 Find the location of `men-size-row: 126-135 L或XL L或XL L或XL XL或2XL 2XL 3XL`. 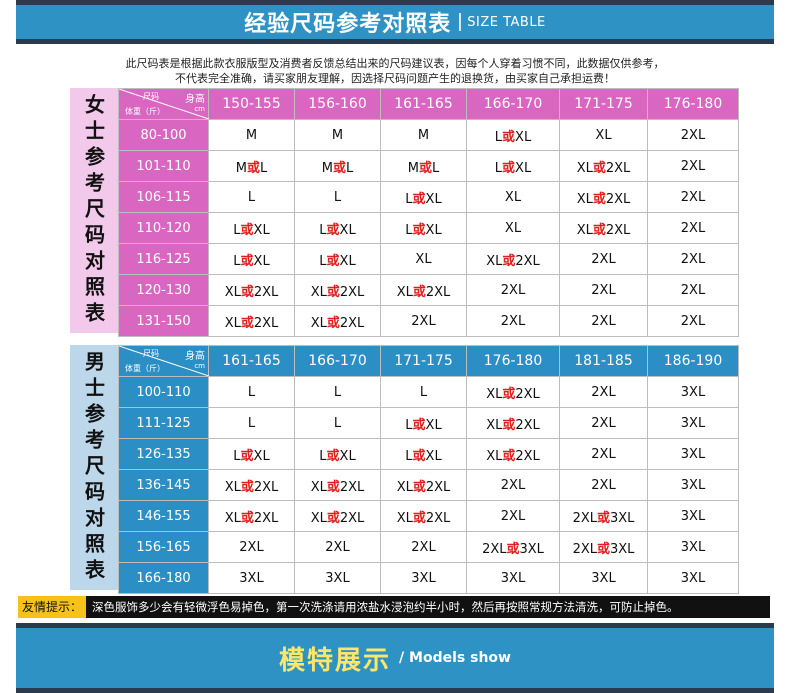

men-size-row: 126-135 L或XL L或XL L或XL XL或2XL 2XL 3XL is located at coordinates (428, 454).